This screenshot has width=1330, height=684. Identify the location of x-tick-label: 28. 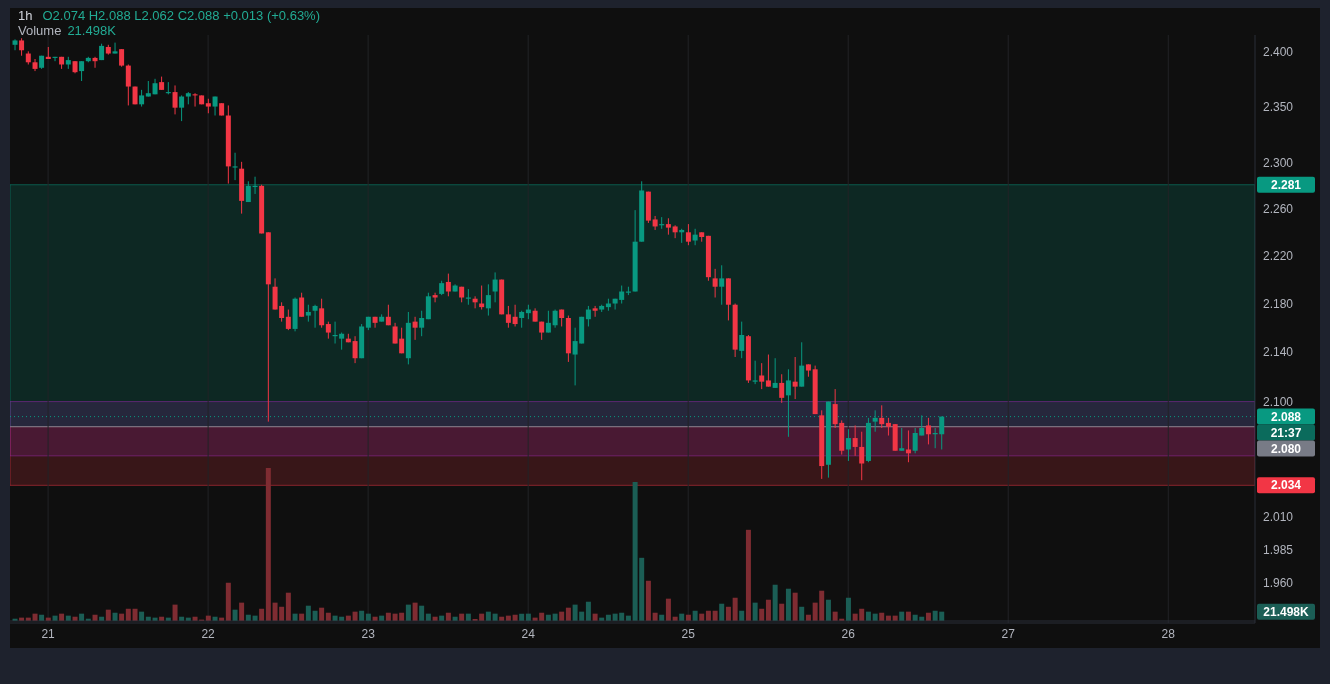
(1168, 633).